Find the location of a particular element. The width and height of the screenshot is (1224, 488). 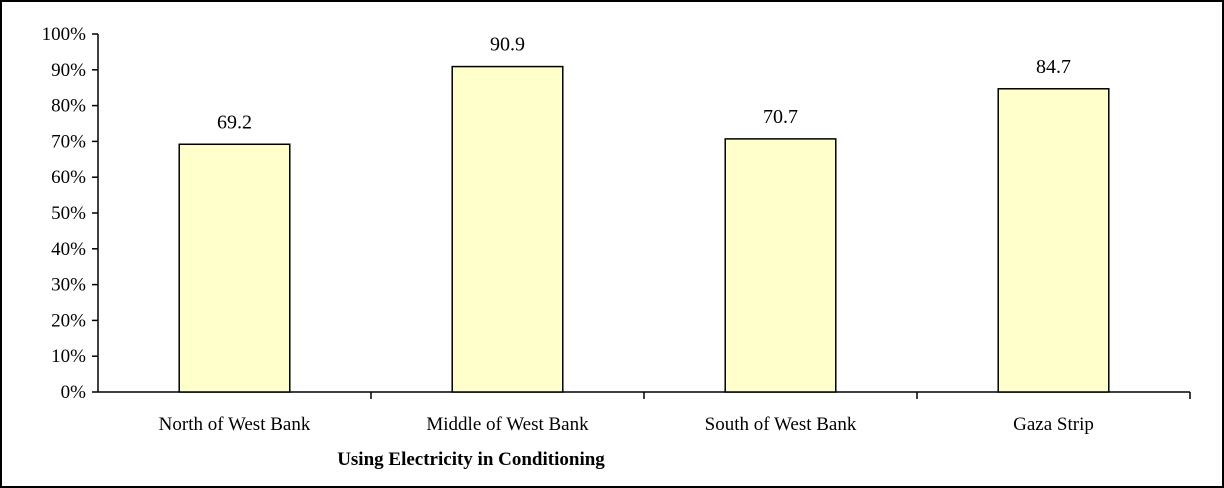

y-tick-label: 10% is located at coordinates (68, 356).